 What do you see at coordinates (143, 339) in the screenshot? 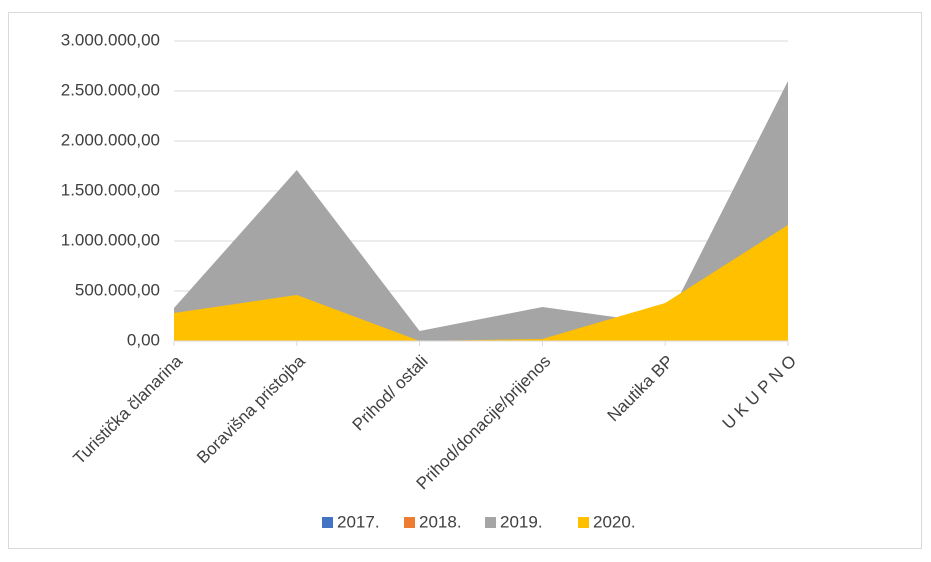
I see `y-tick-label: 0,00` at bounding box center [143, 339].